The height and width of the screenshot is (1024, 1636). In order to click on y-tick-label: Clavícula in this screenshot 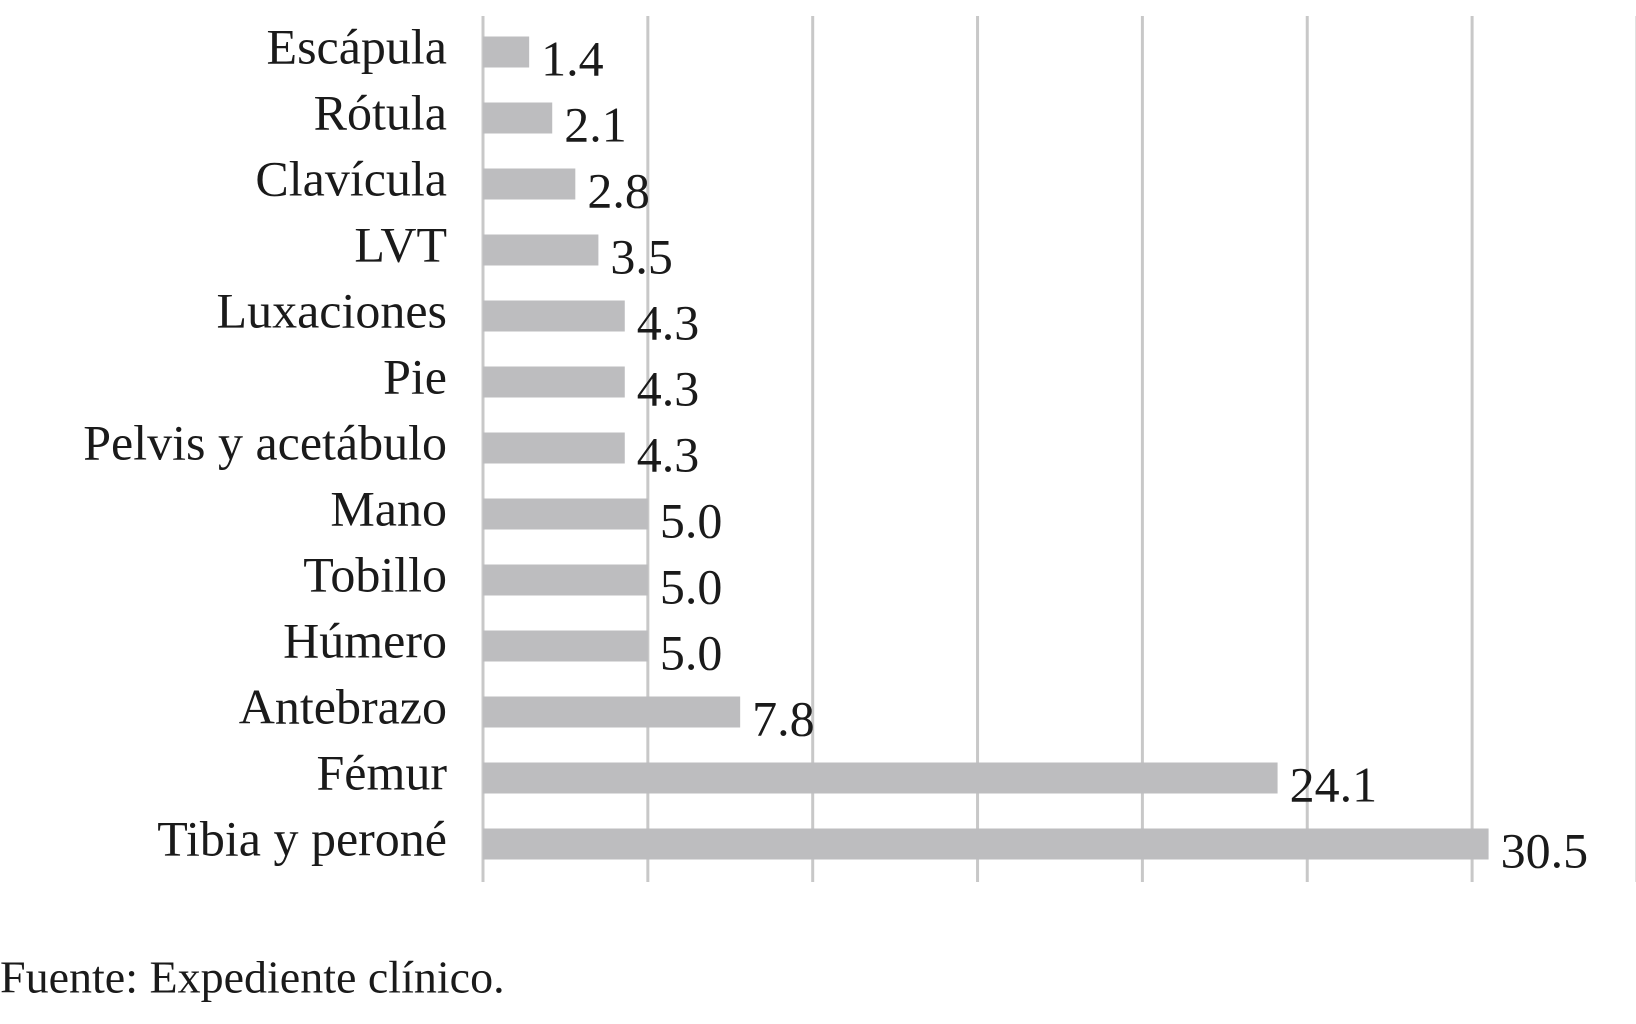, I will do `click(351, 178)`.